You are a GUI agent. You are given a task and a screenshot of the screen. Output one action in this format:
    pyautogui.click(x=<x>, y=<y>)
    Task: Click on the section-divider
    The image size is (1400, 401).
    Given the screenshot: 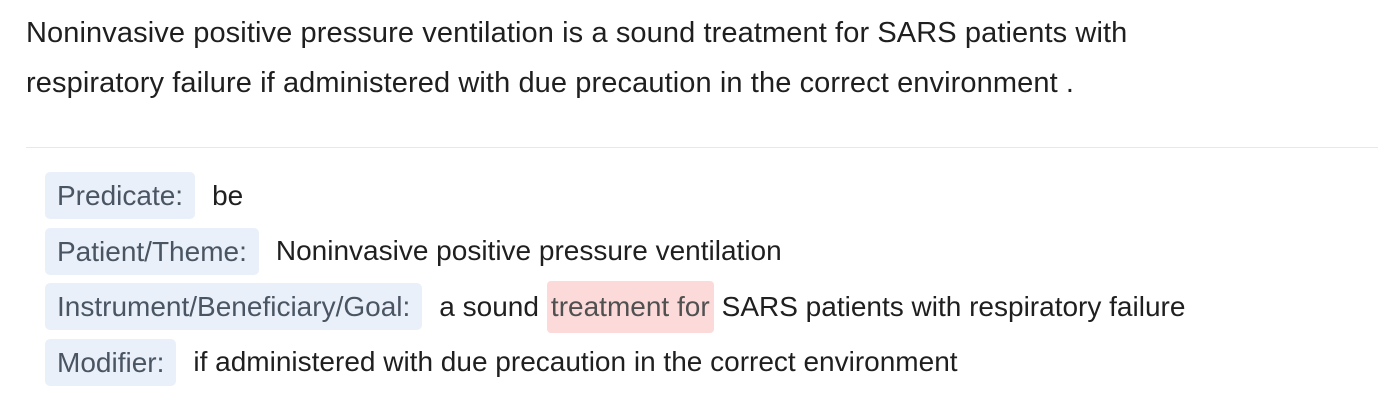 What is the action you would take?
    pyautogui.click(x=702, y=147)
    